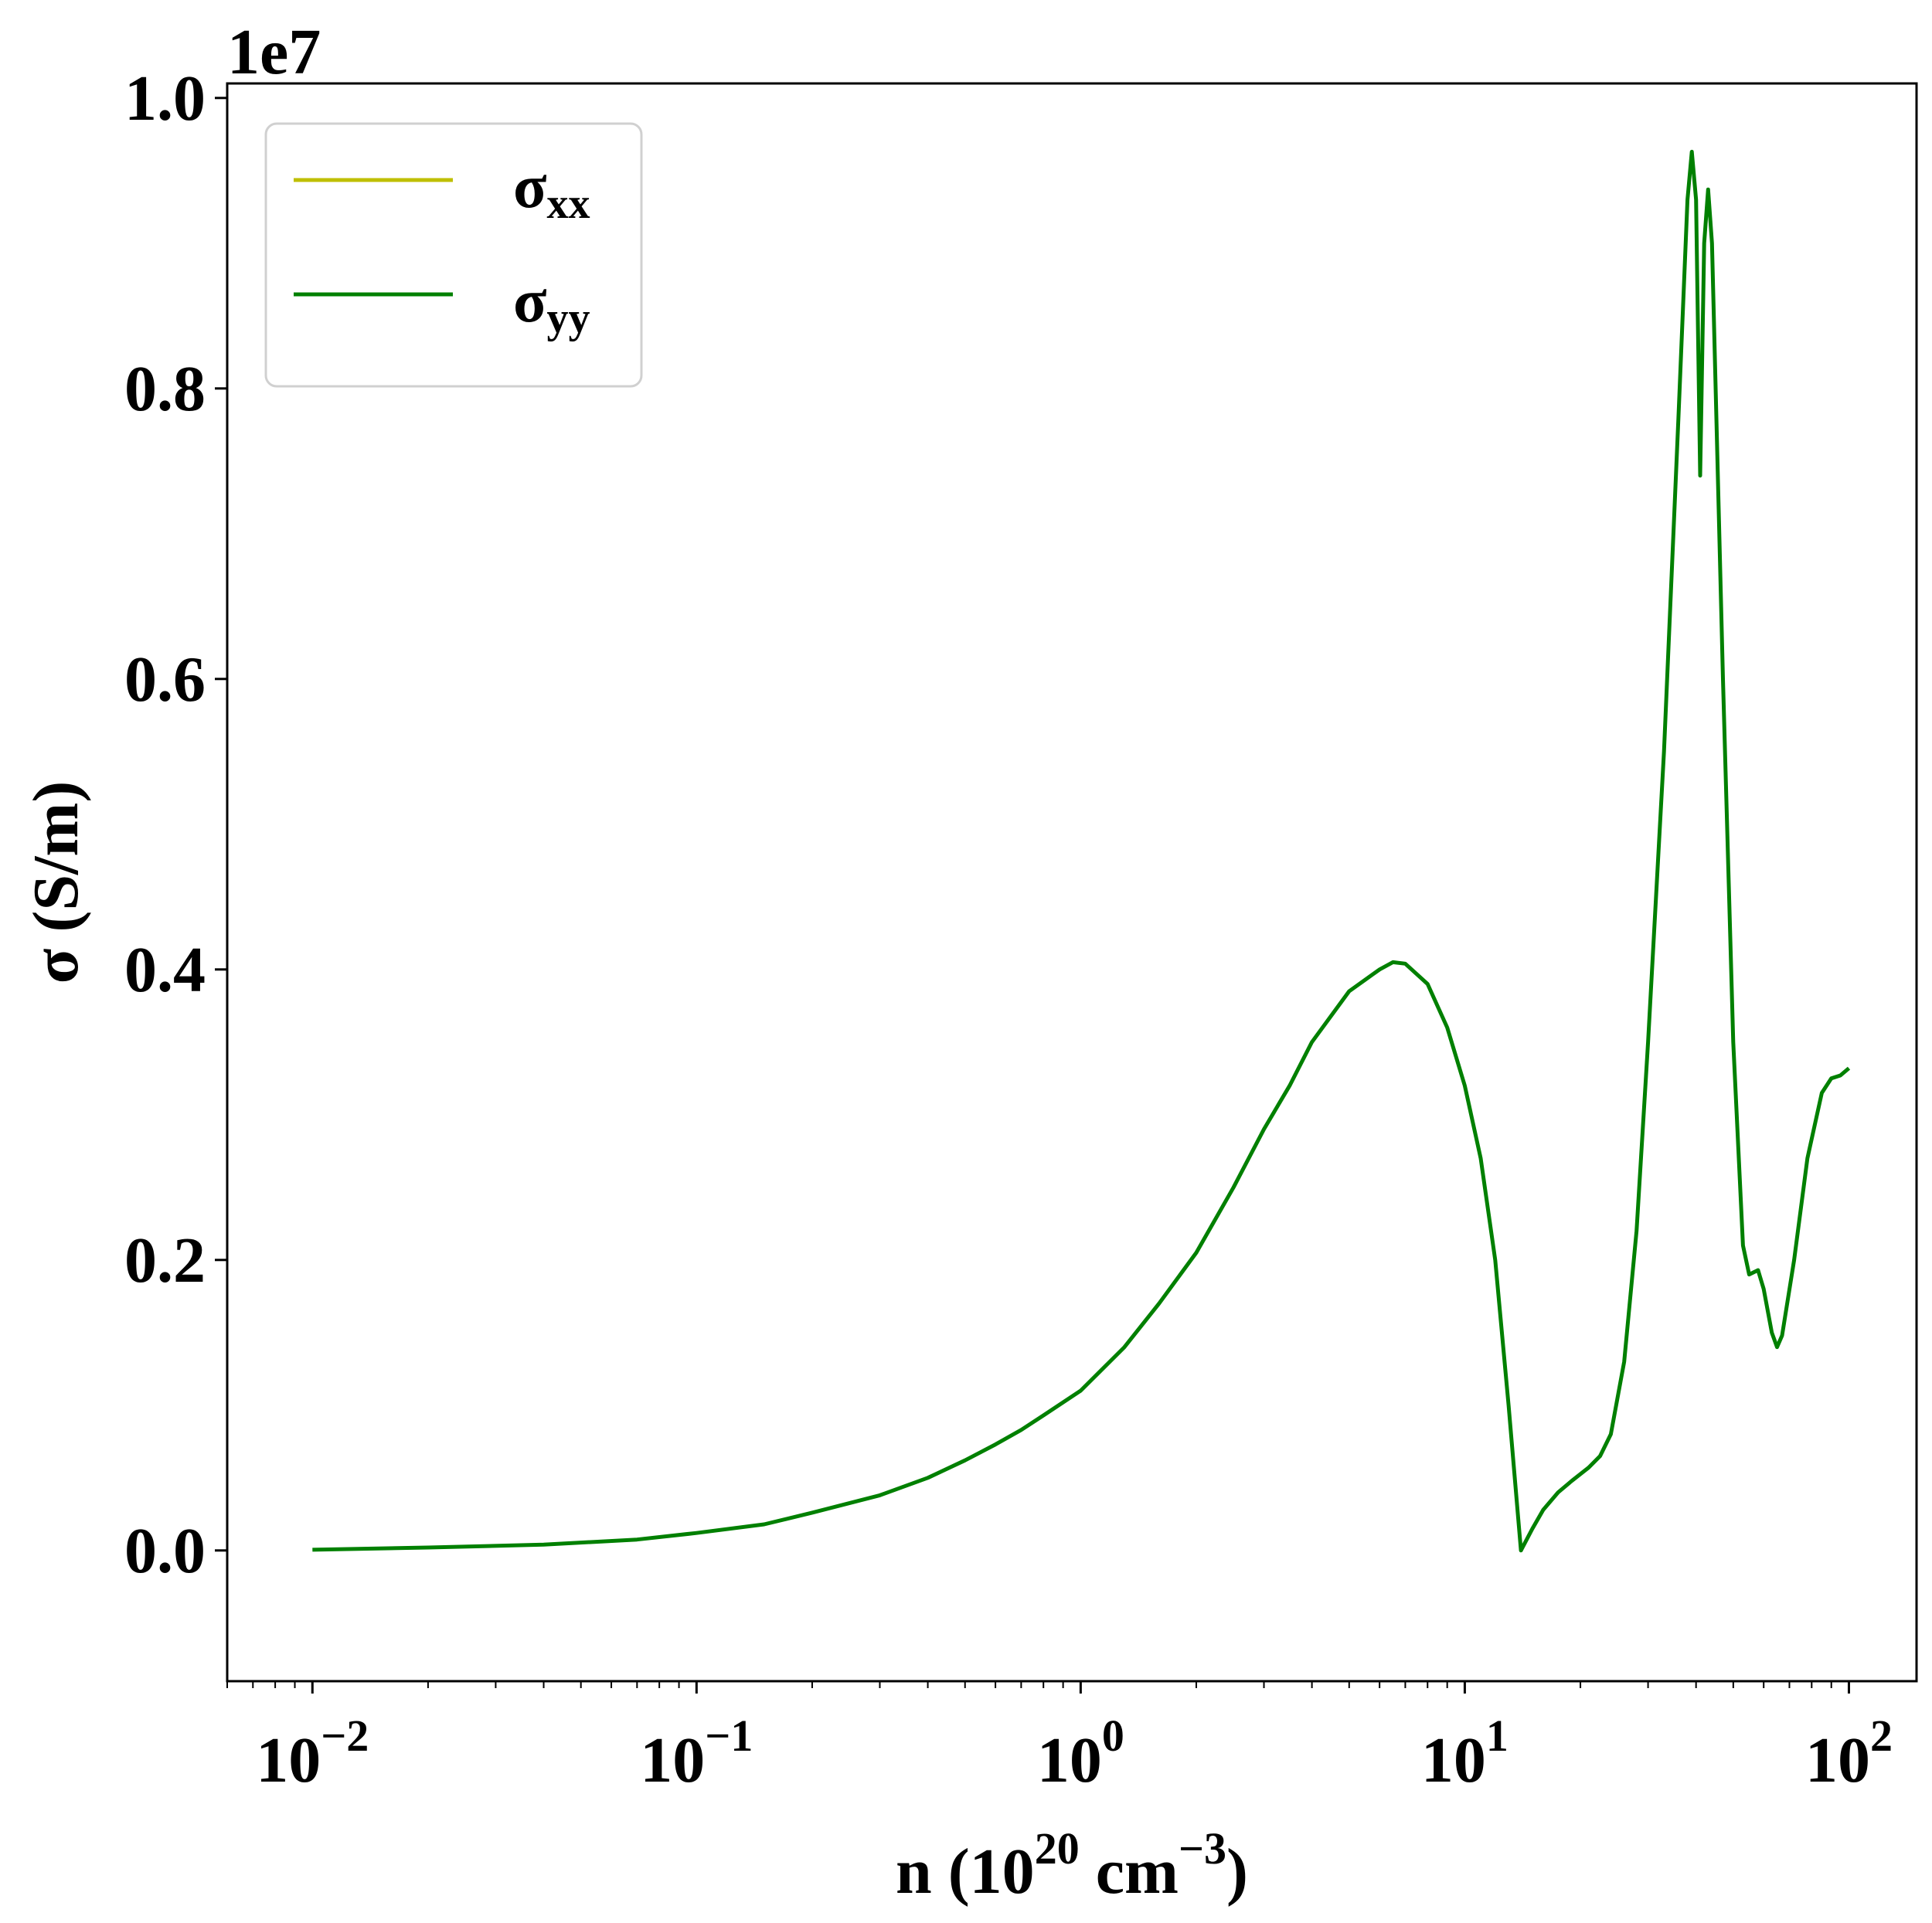 Image resolution: width=1932 pixels, height=1923 pixels. I want to click on x-ticks: 10⁻² 10⁻¹ 10⁰ 10¹ 10², so click(1059, 1738).